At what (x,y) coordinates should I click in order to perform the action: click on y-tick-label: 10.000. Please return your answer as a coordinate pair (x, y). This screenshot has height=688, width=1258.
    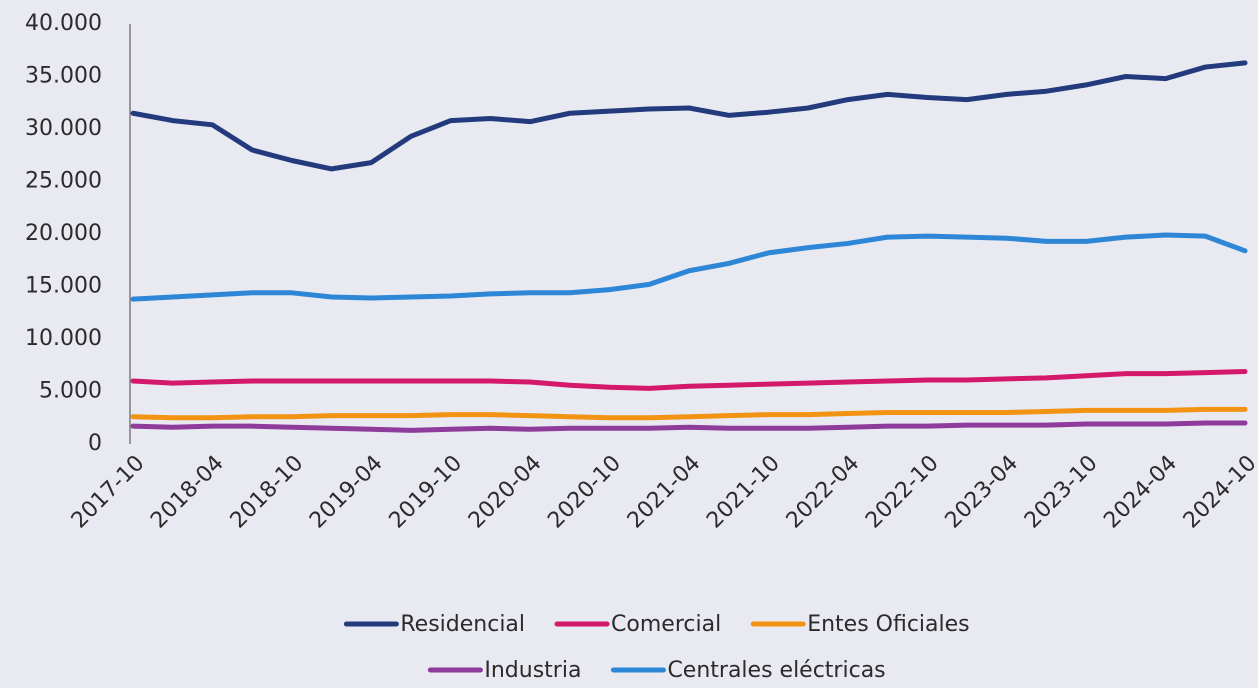
    Looking at the image, I should click on (63, 338).